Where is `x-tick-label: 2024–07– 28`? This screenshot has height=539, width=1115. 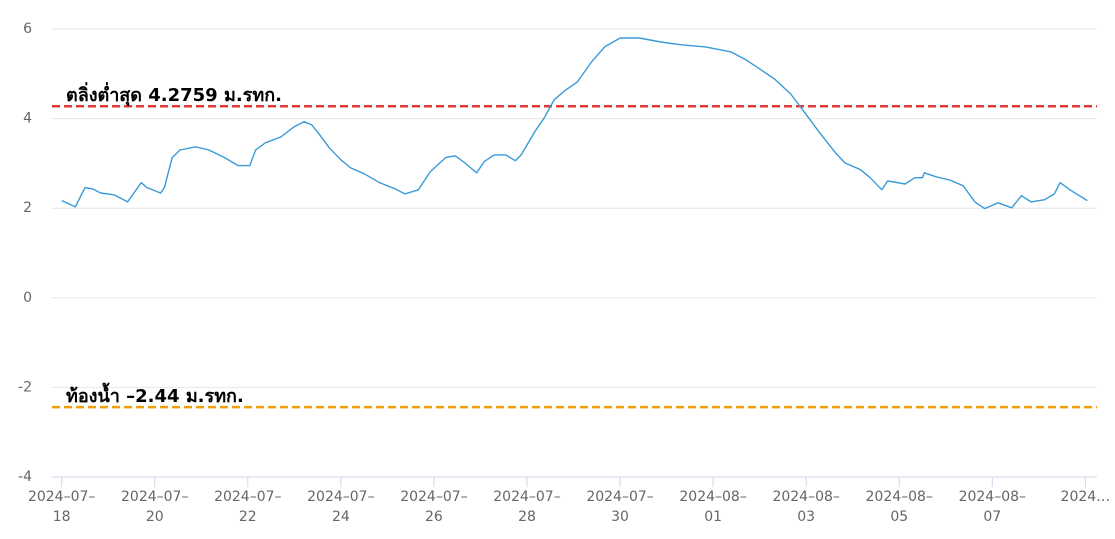 x-tick-label: 2024–07– 28 is located at coordinates (527, 507).